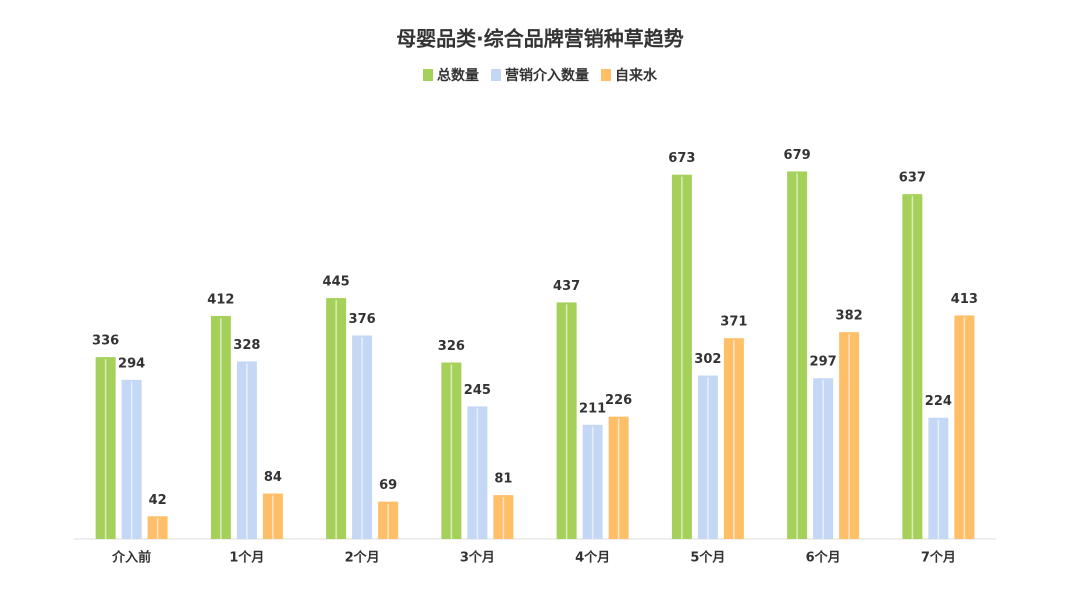  What do you see at coordinates (246, 345) in the screenshot?
I see `value-label: 328` at bounding box center [246, 345].